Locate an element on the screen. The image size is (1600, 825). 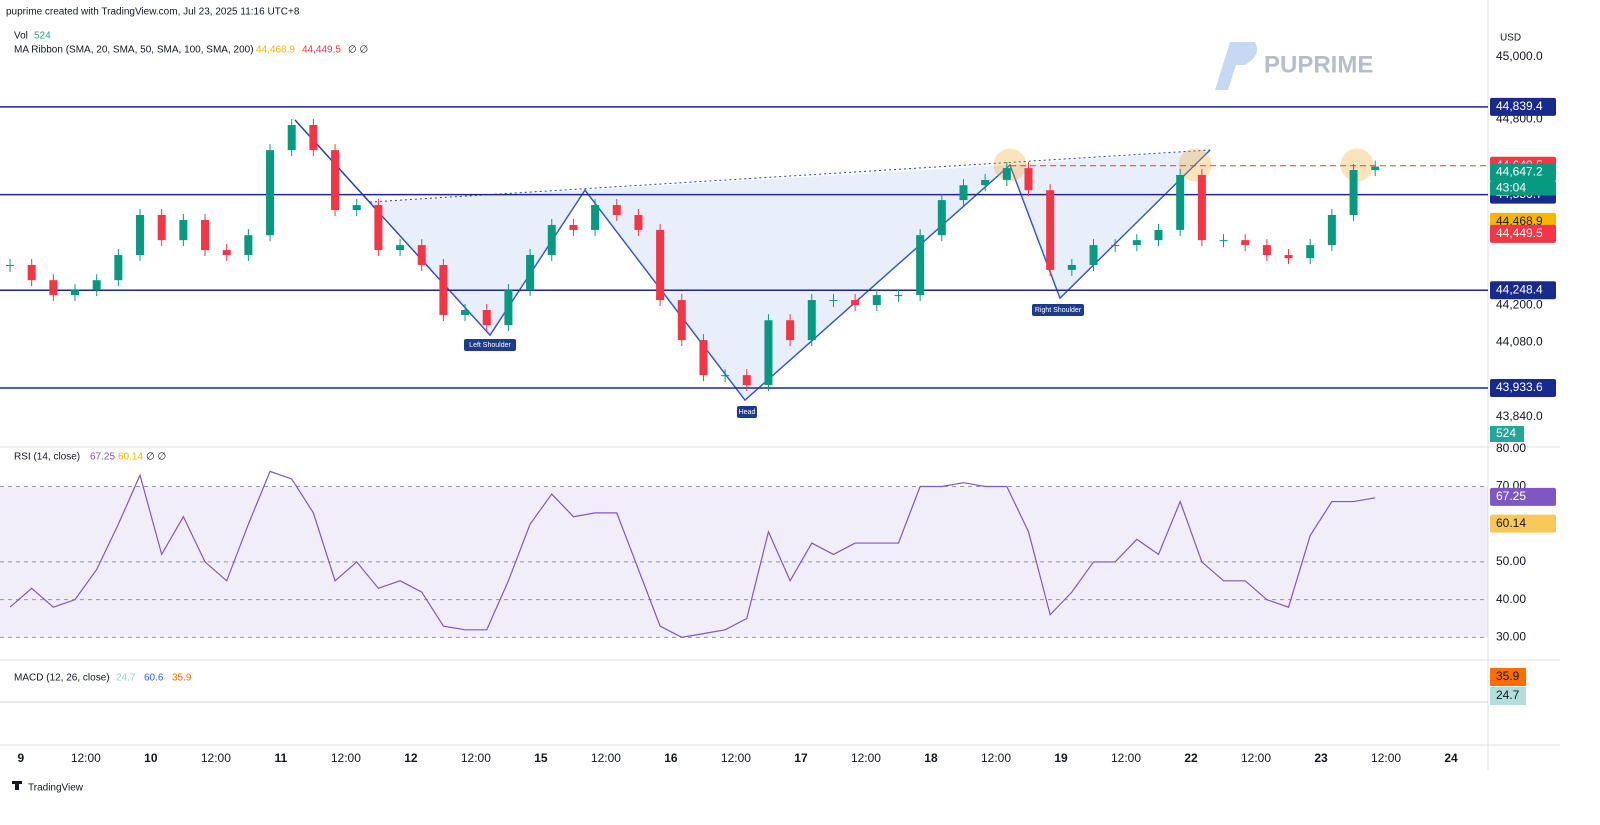
x-tick-label: 19 is located at coordinates (1061, 758).